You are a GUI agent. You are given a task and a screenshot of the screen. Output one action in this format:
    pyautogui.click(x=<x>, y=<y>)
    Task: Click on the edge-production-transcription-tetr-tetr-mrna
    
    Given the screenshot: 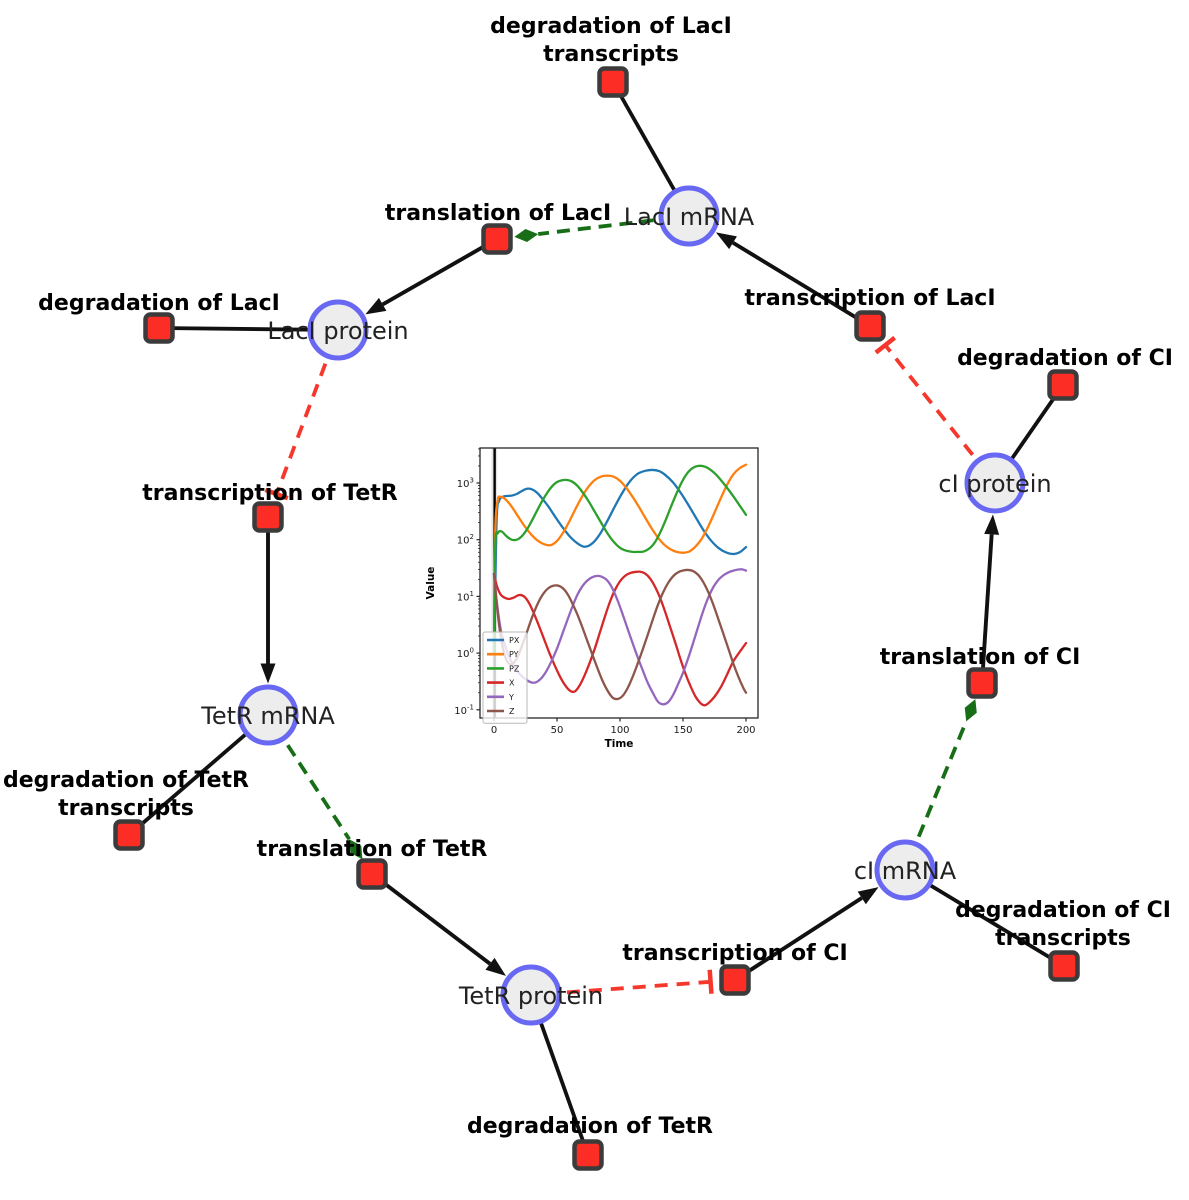 What is the action you would take?
    pyautogui.click(x=268, y=600)
    